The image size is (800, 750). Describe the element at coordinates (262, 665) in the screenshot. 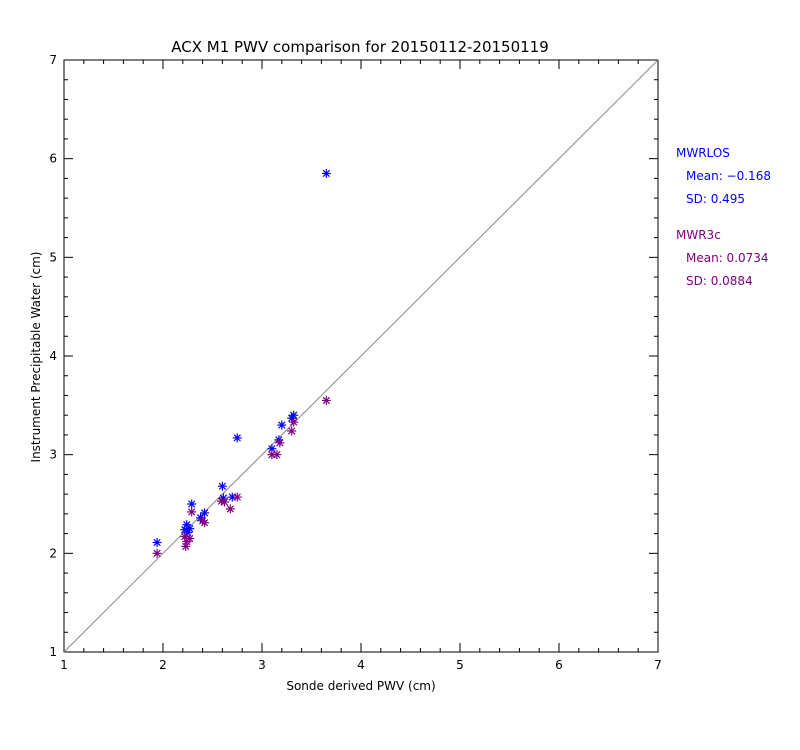

I see `x-tick-label: 3` at that location.